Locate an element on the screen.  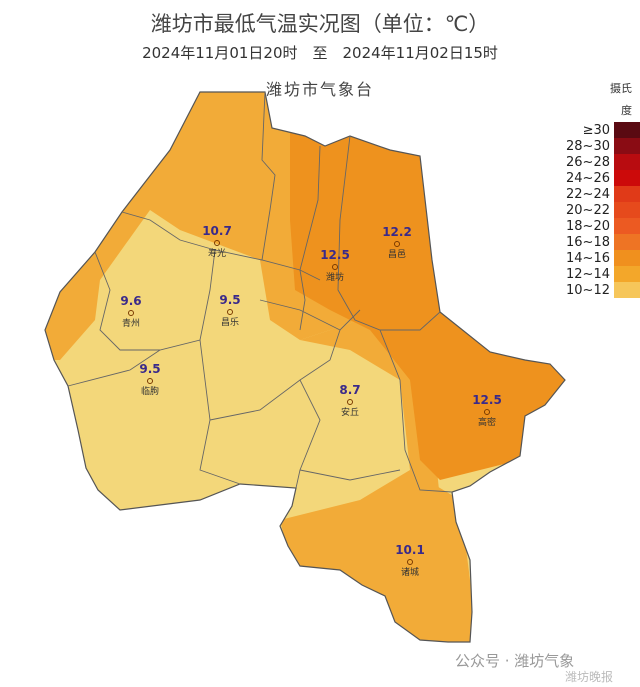
station-value: 9.6 is located at coordinates (130, 301).